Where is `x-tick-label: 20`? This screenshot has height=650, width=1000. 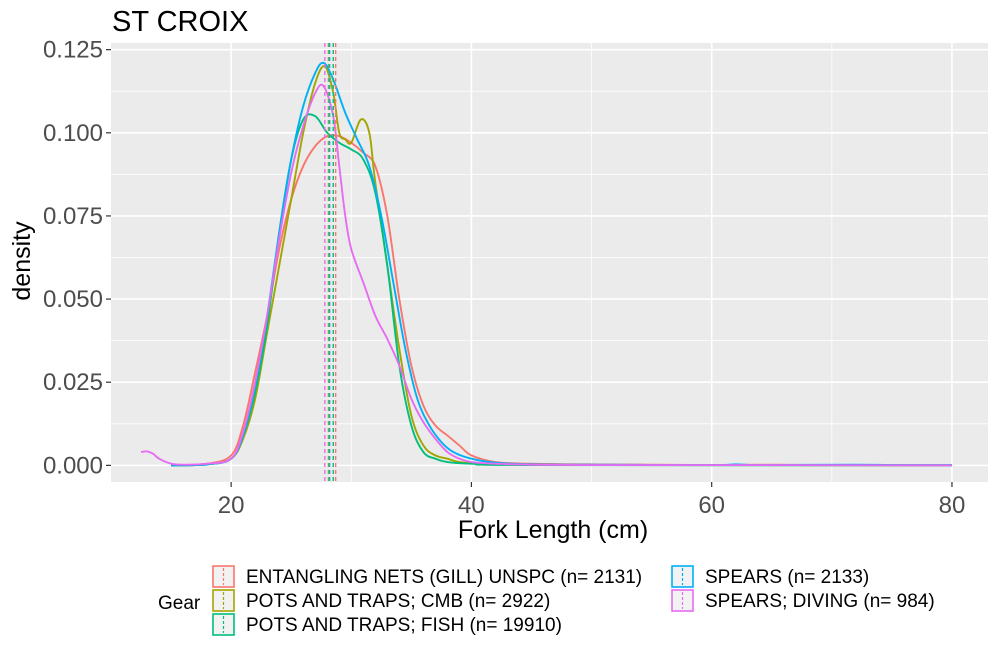 x-tick-label: 20 is located at coordinates (231, 505).